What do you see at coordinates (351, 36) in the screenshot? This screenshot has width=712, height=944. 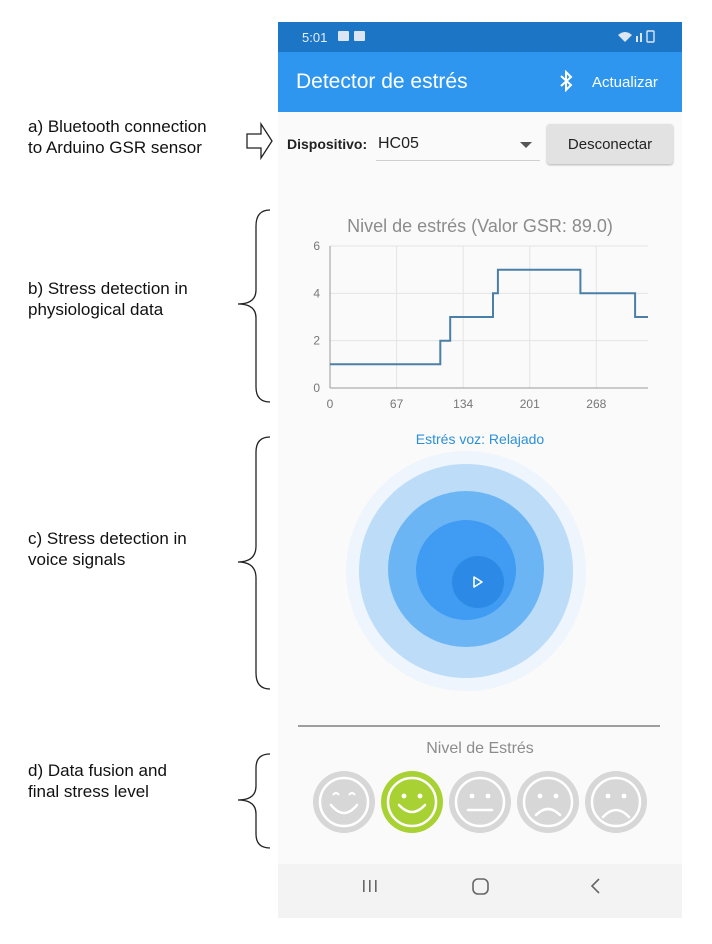 I see `notification-icons` at bounding box center [351, 36].